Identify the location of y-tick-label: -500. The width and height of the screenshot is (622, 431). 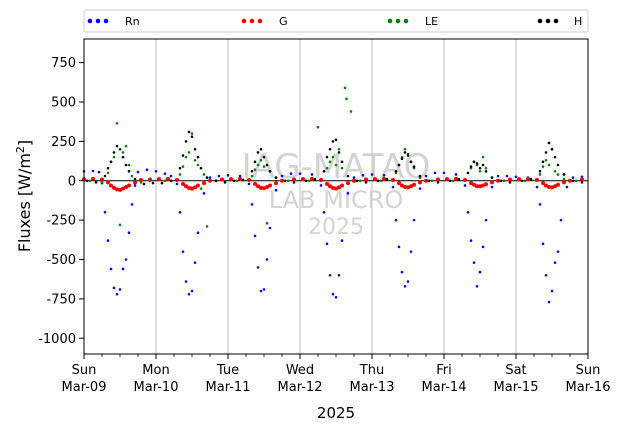
(61, 260).